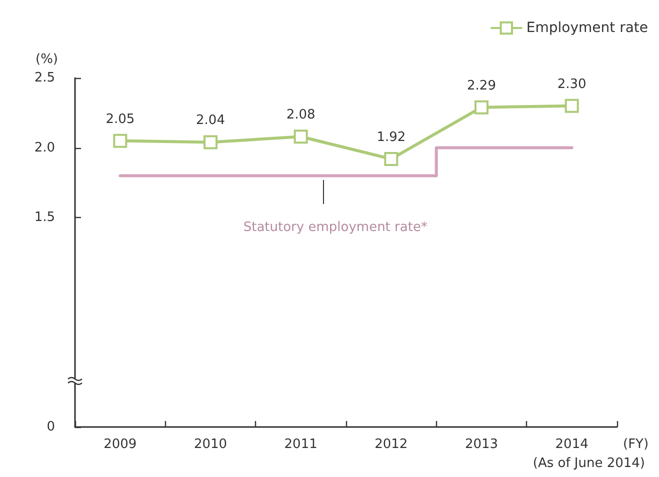  I want to click on x-tick-label: 2010, so click(211, 444).